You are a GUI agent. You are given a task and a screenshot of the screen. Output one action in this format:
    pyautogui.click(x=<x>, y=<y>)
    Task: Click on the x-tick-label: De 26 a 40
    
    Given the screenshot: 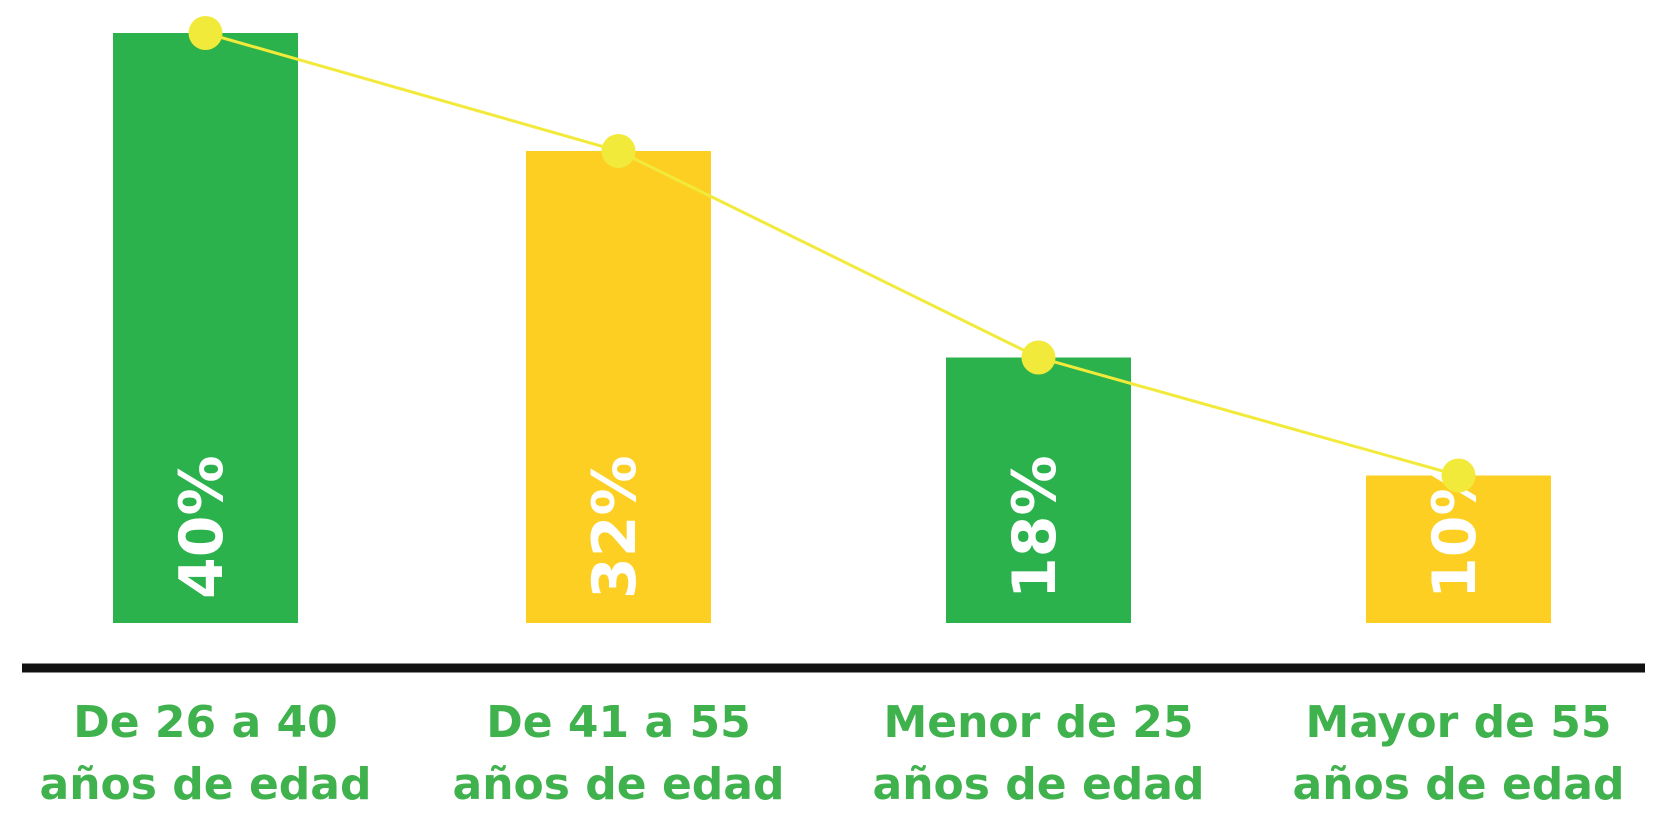 What is the action you would take?
    pyautogui.click(x=205, y=722)
    